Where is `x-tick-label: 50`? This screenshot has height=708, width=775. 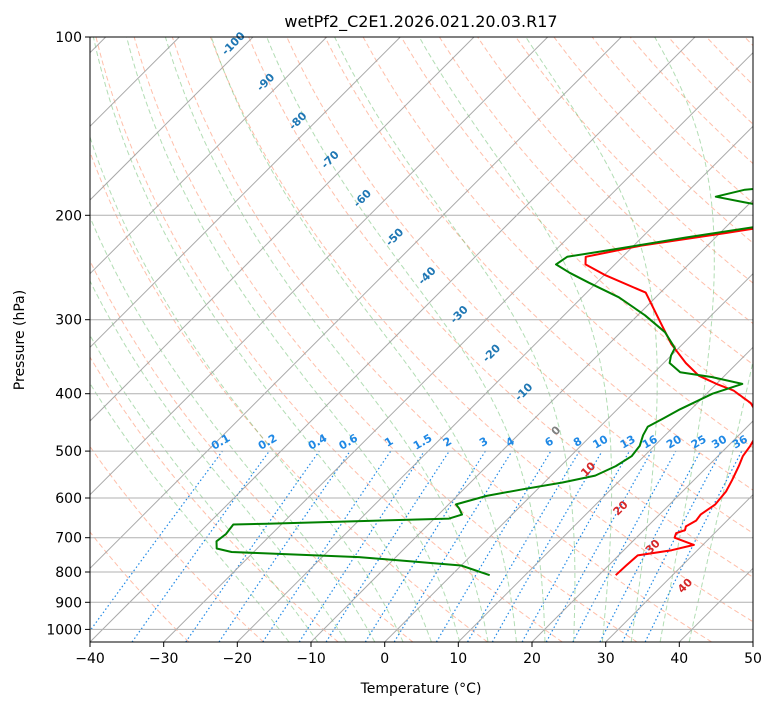 x-tick-label: 50 is located at coordinates (753, 659).